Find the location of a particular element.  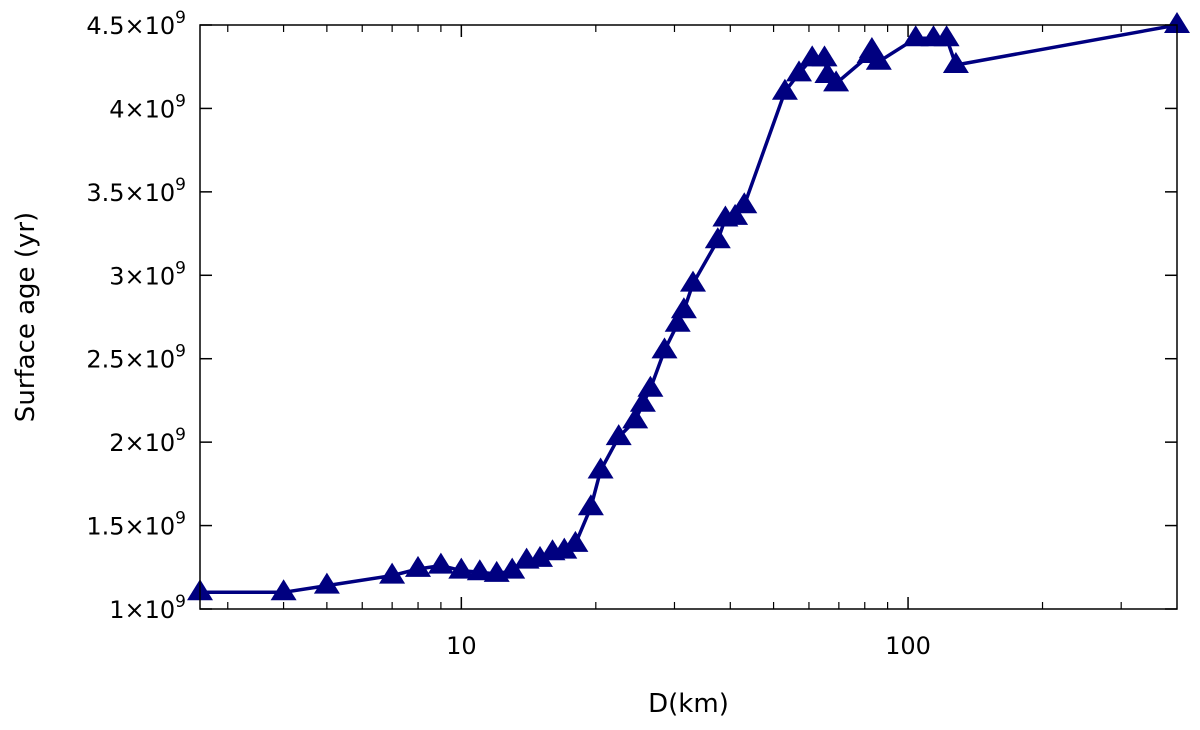

y-tick-label: 1×109 is located at coordinates (147, 608).